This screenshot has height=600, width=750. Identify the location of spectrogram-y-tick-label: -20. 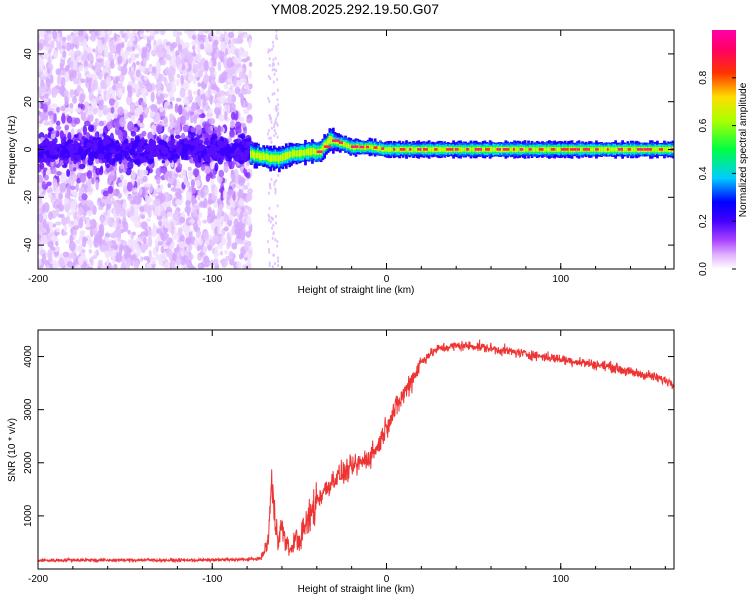
(28, 197).